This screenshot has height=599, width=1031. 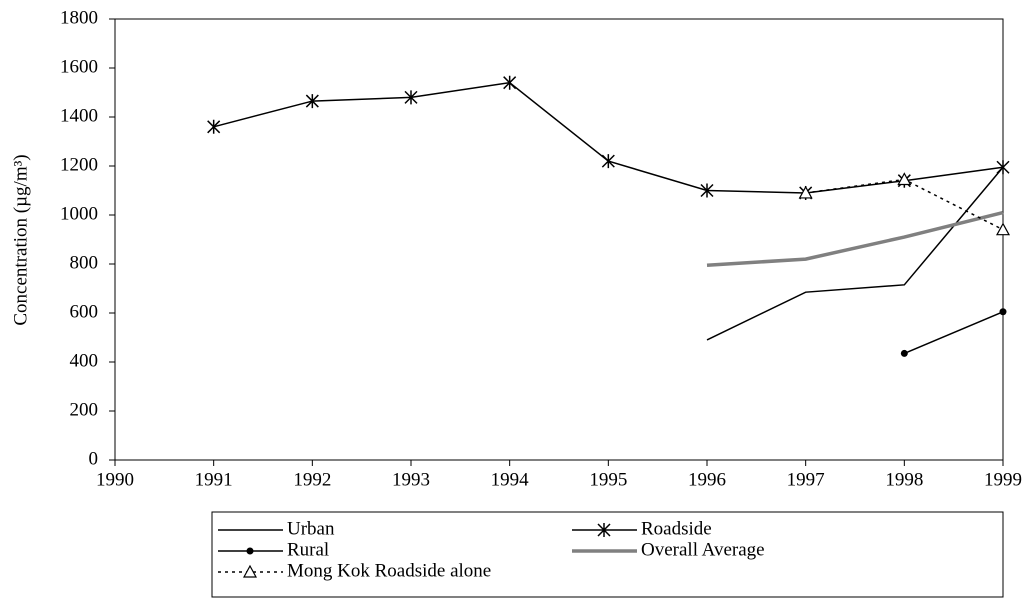 I want to click on x-tick-label: 1995, so click(x=608, y=479).